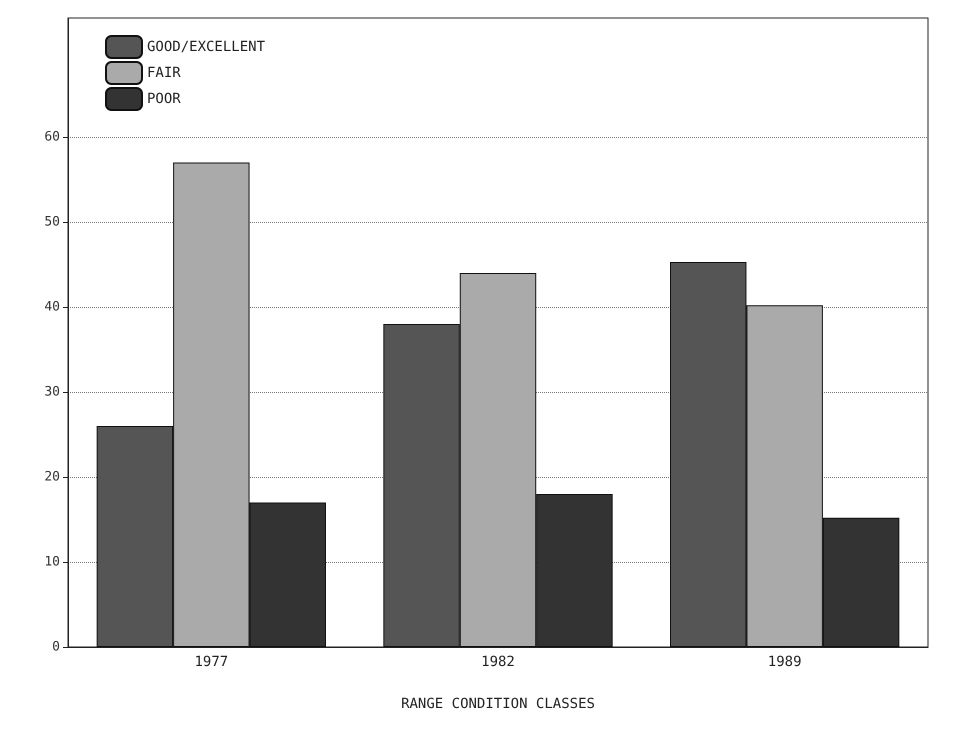 This screenshot has width=956, height=735. I want to click on x-tick-label: 1977, so click(211, 662).